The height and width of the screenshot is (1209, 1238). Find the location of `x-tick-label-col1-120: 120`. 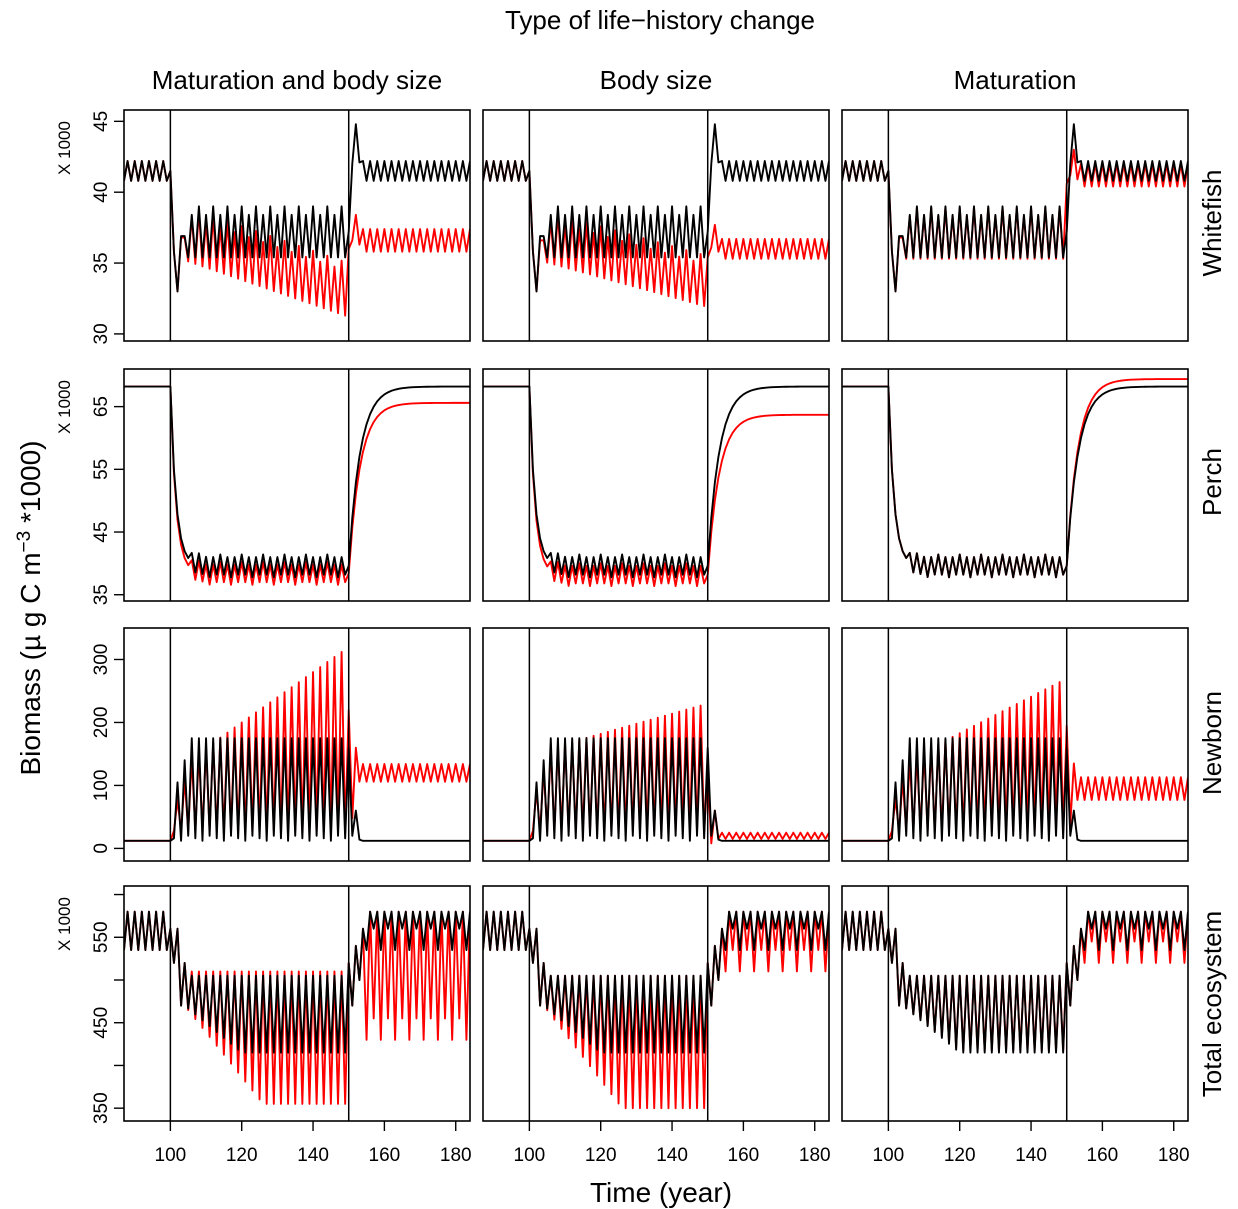

x-tick-label-col1-120: 120 is located at coordinates (601, 1155).